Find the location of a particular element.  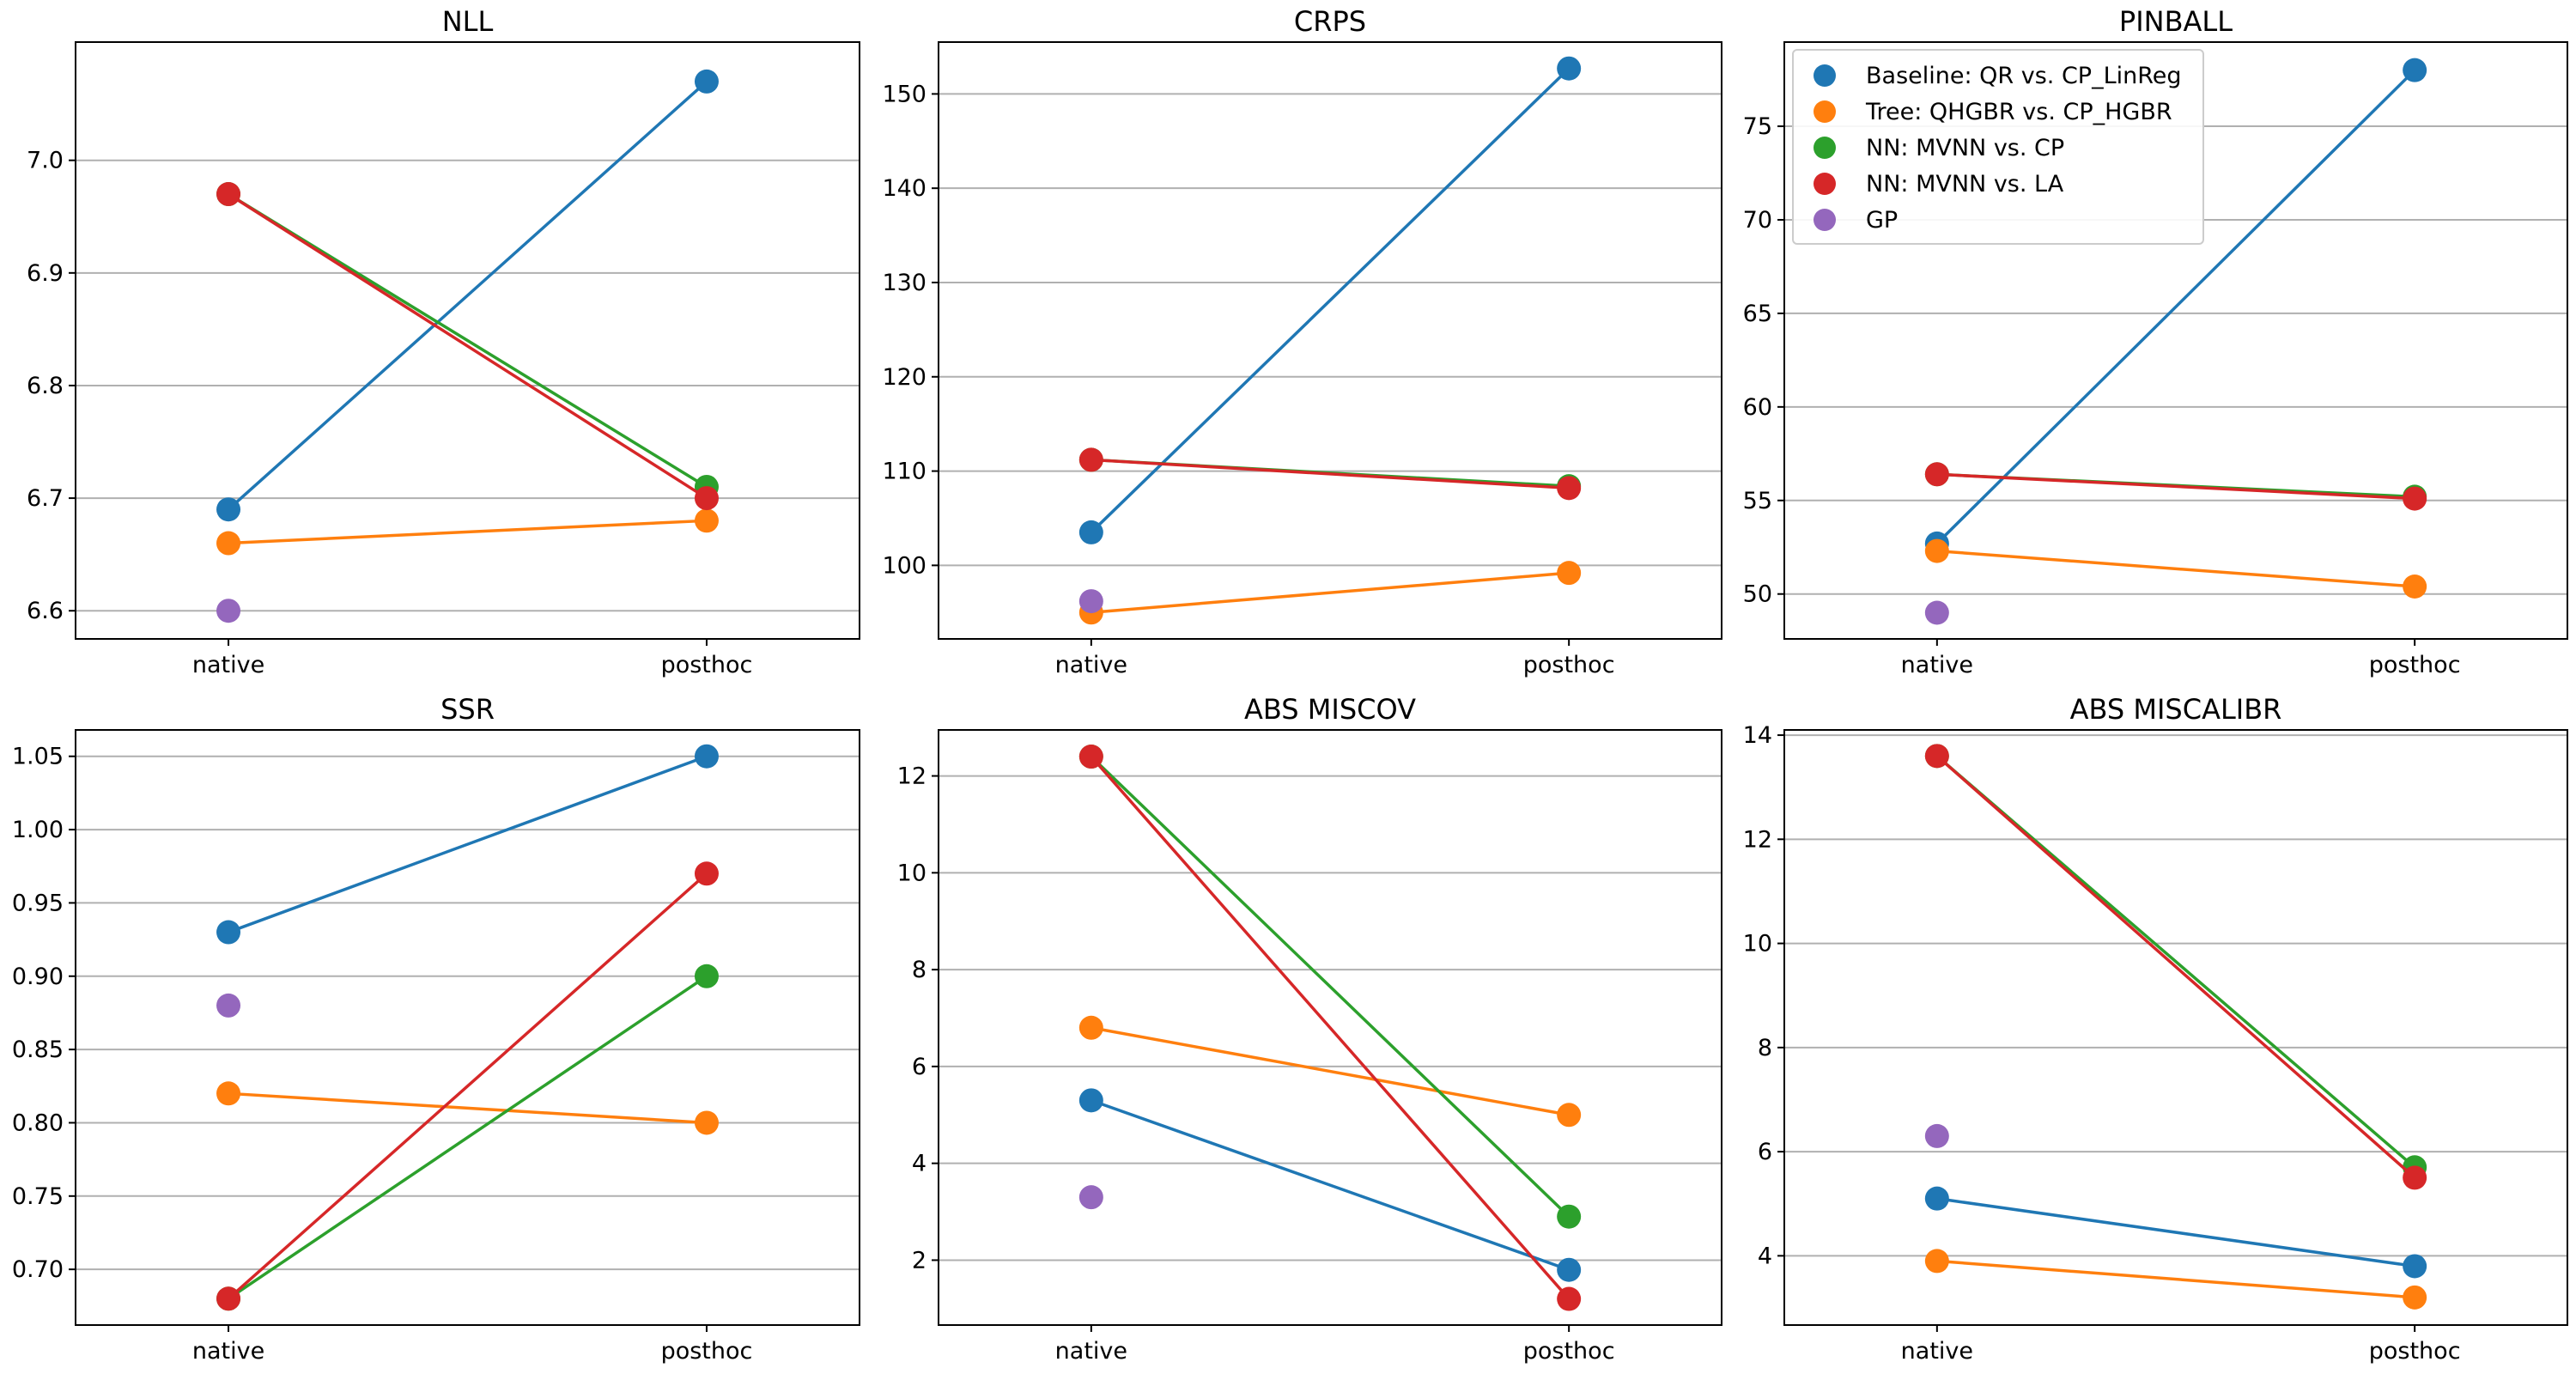

xtick-label-ssr-posthoc: posthoc is located at coordinates (707, 1351).